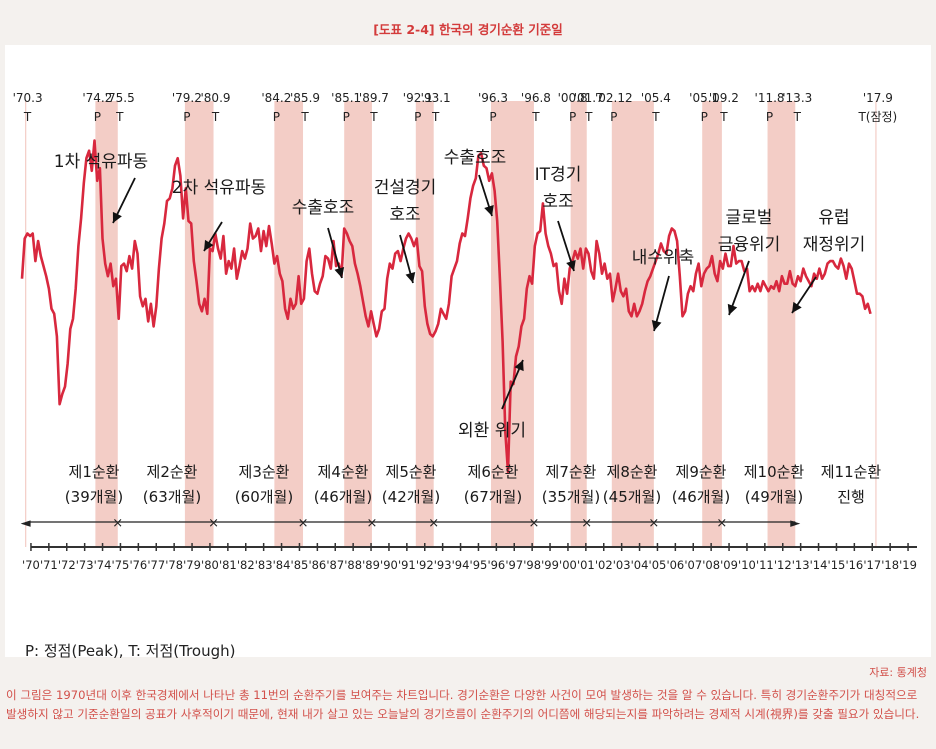 The image size is (936, 749). I want to click on x-tick-label-49: '19, so click(908, 565).